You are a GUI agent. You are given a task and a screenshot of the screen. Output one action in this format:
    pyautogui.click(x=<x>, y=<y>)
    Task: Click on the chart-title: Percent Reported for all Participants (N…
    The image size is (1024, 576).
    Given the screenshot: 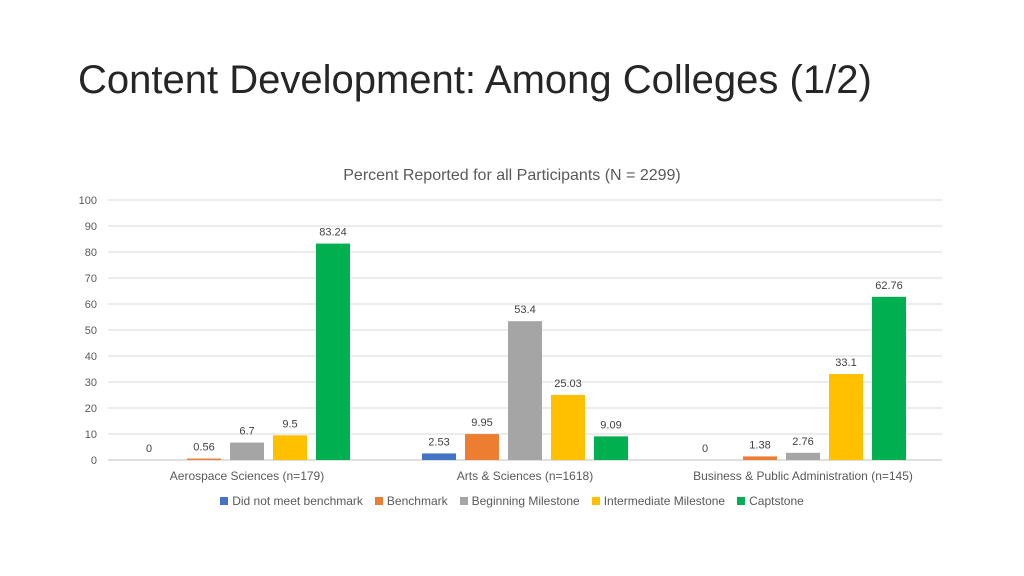 What is the action you would take?
    pyautogui.click(x=512, y=175)
    